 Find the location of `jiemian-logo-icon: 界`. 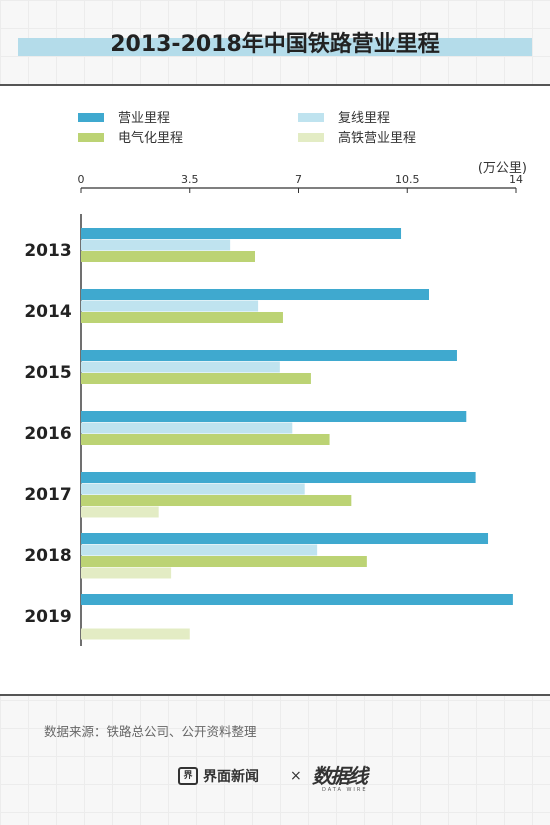

jiemian-logo-icon: 界 is located at coordinates (188, 776).